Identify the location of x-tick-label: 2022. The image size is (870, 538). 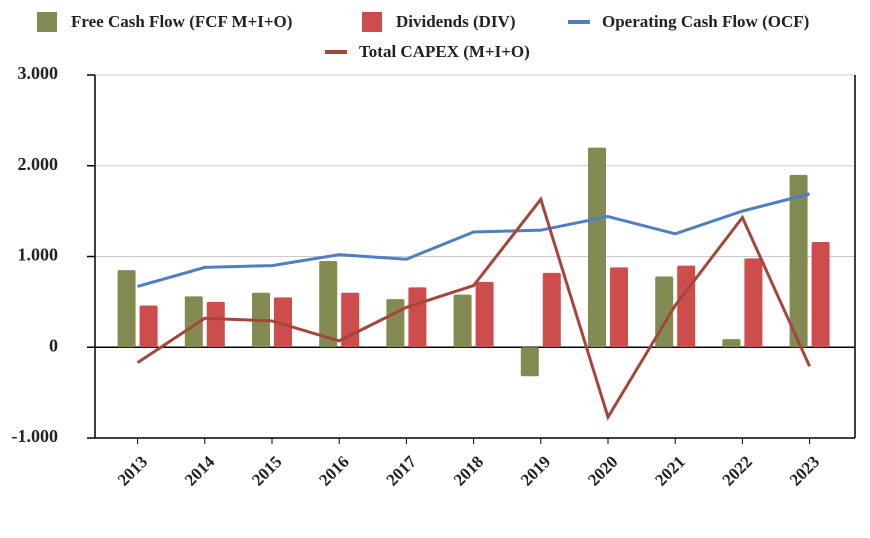
(737, 470).